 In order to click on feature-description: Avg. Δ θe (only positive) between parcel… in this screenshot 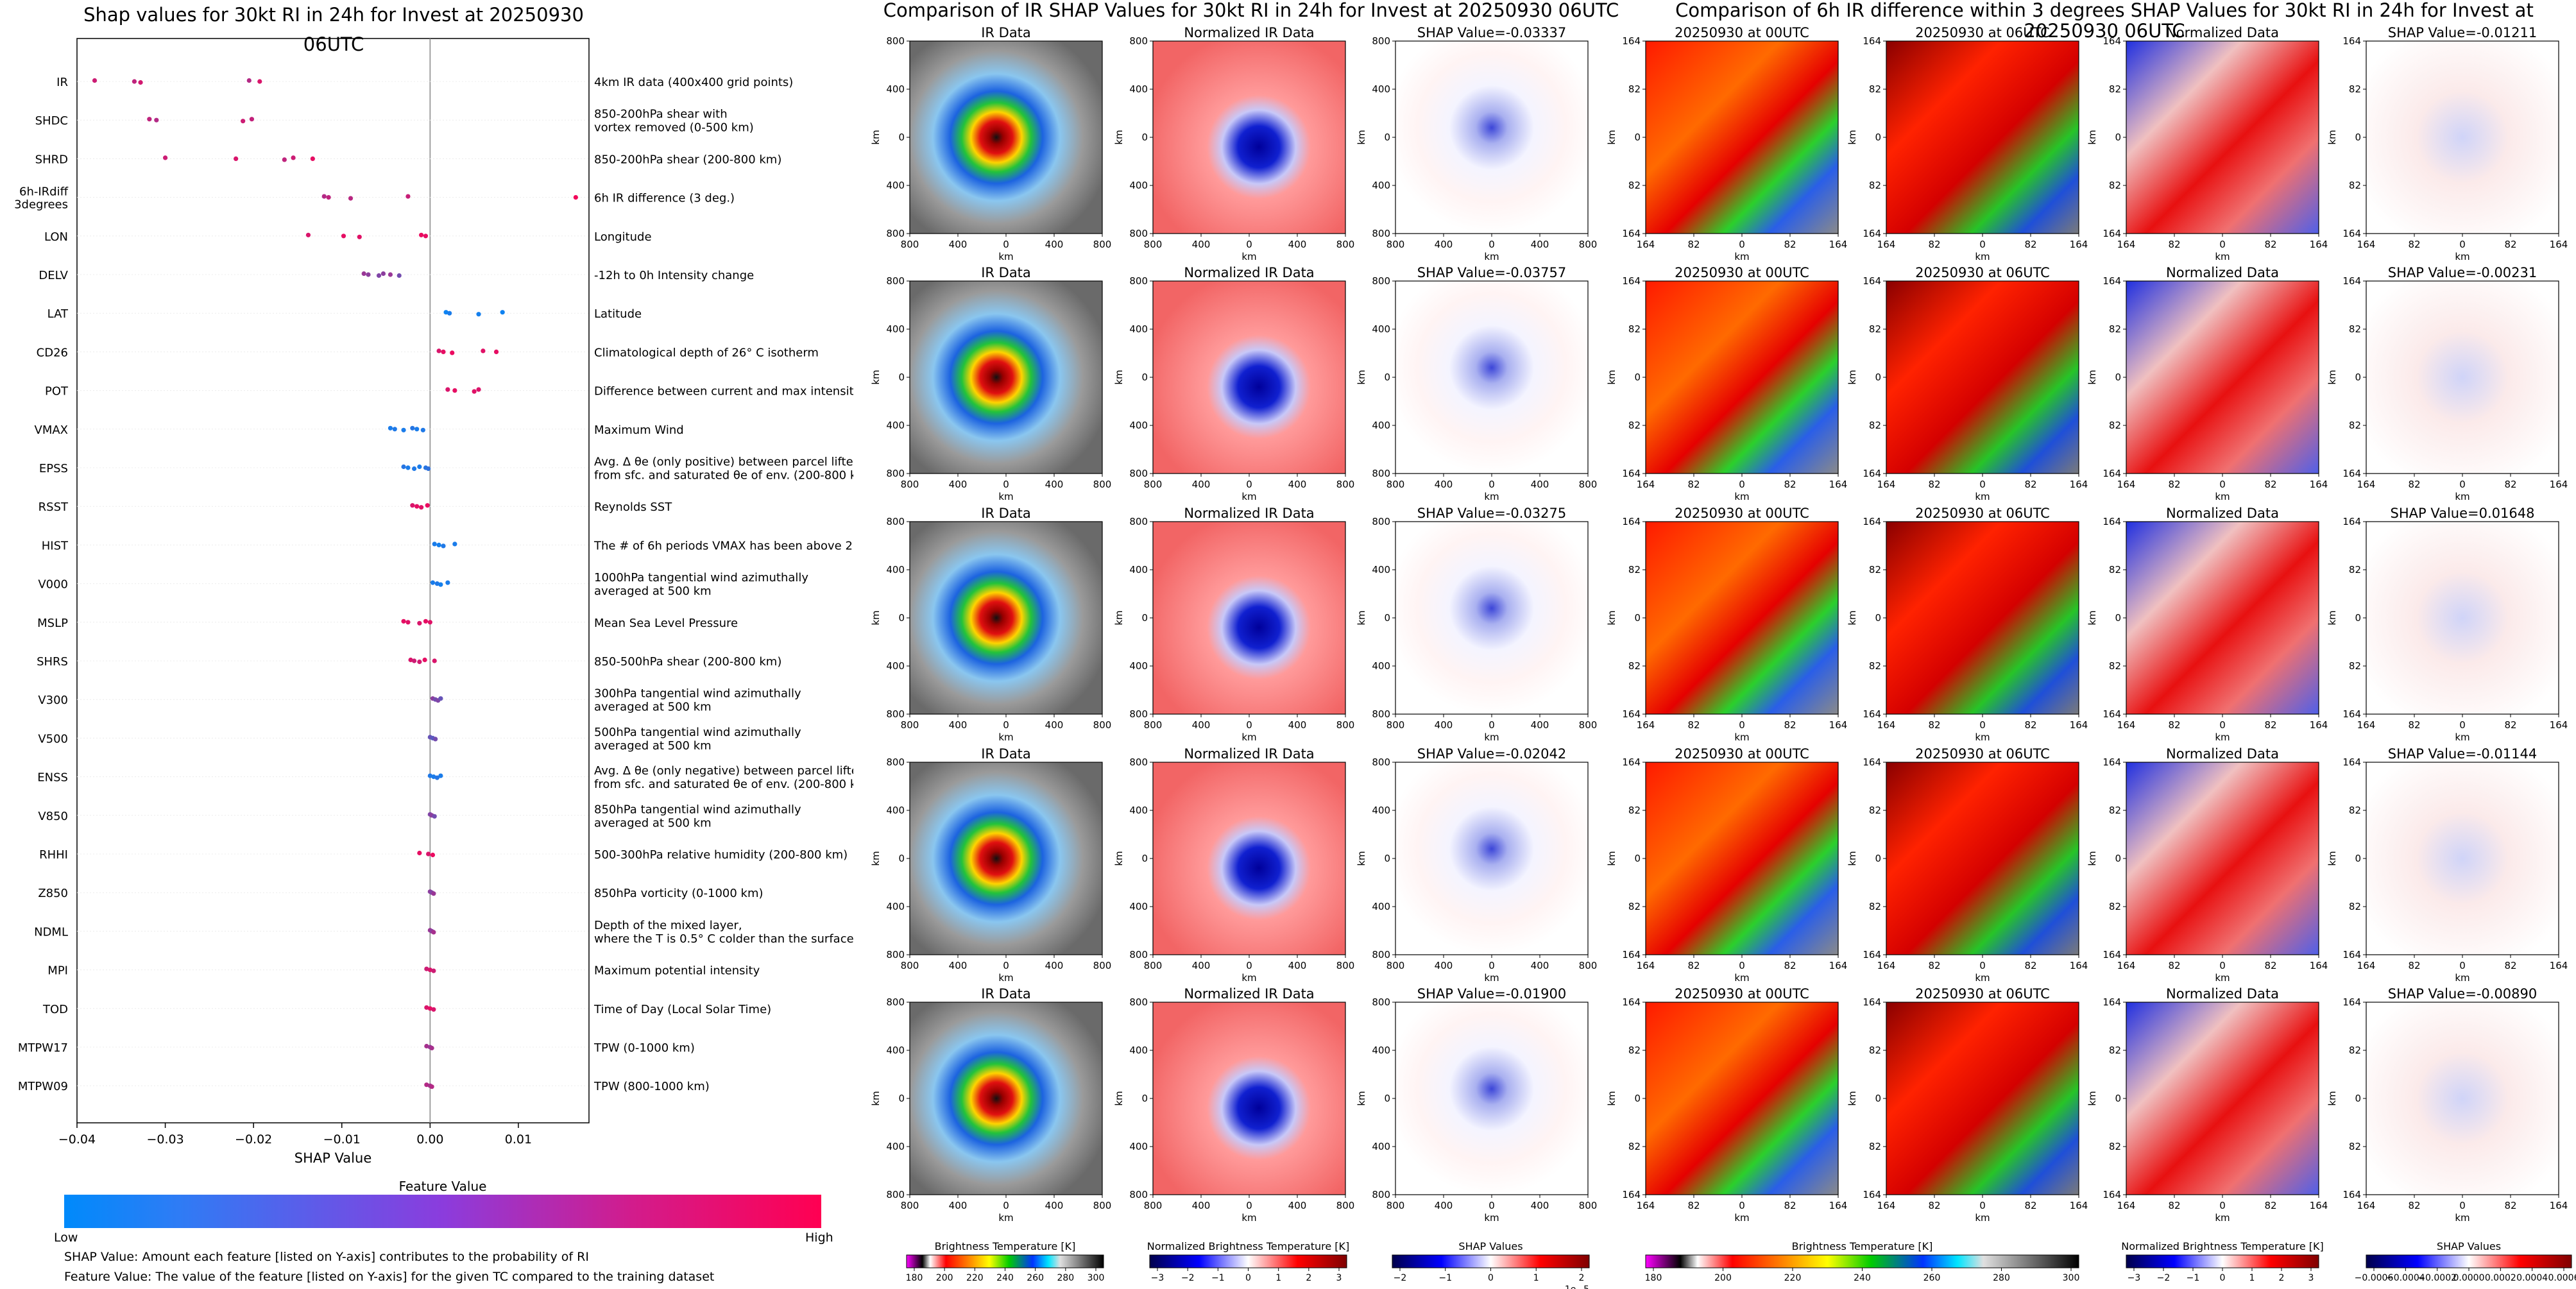, I will do `click(723, 462)`.